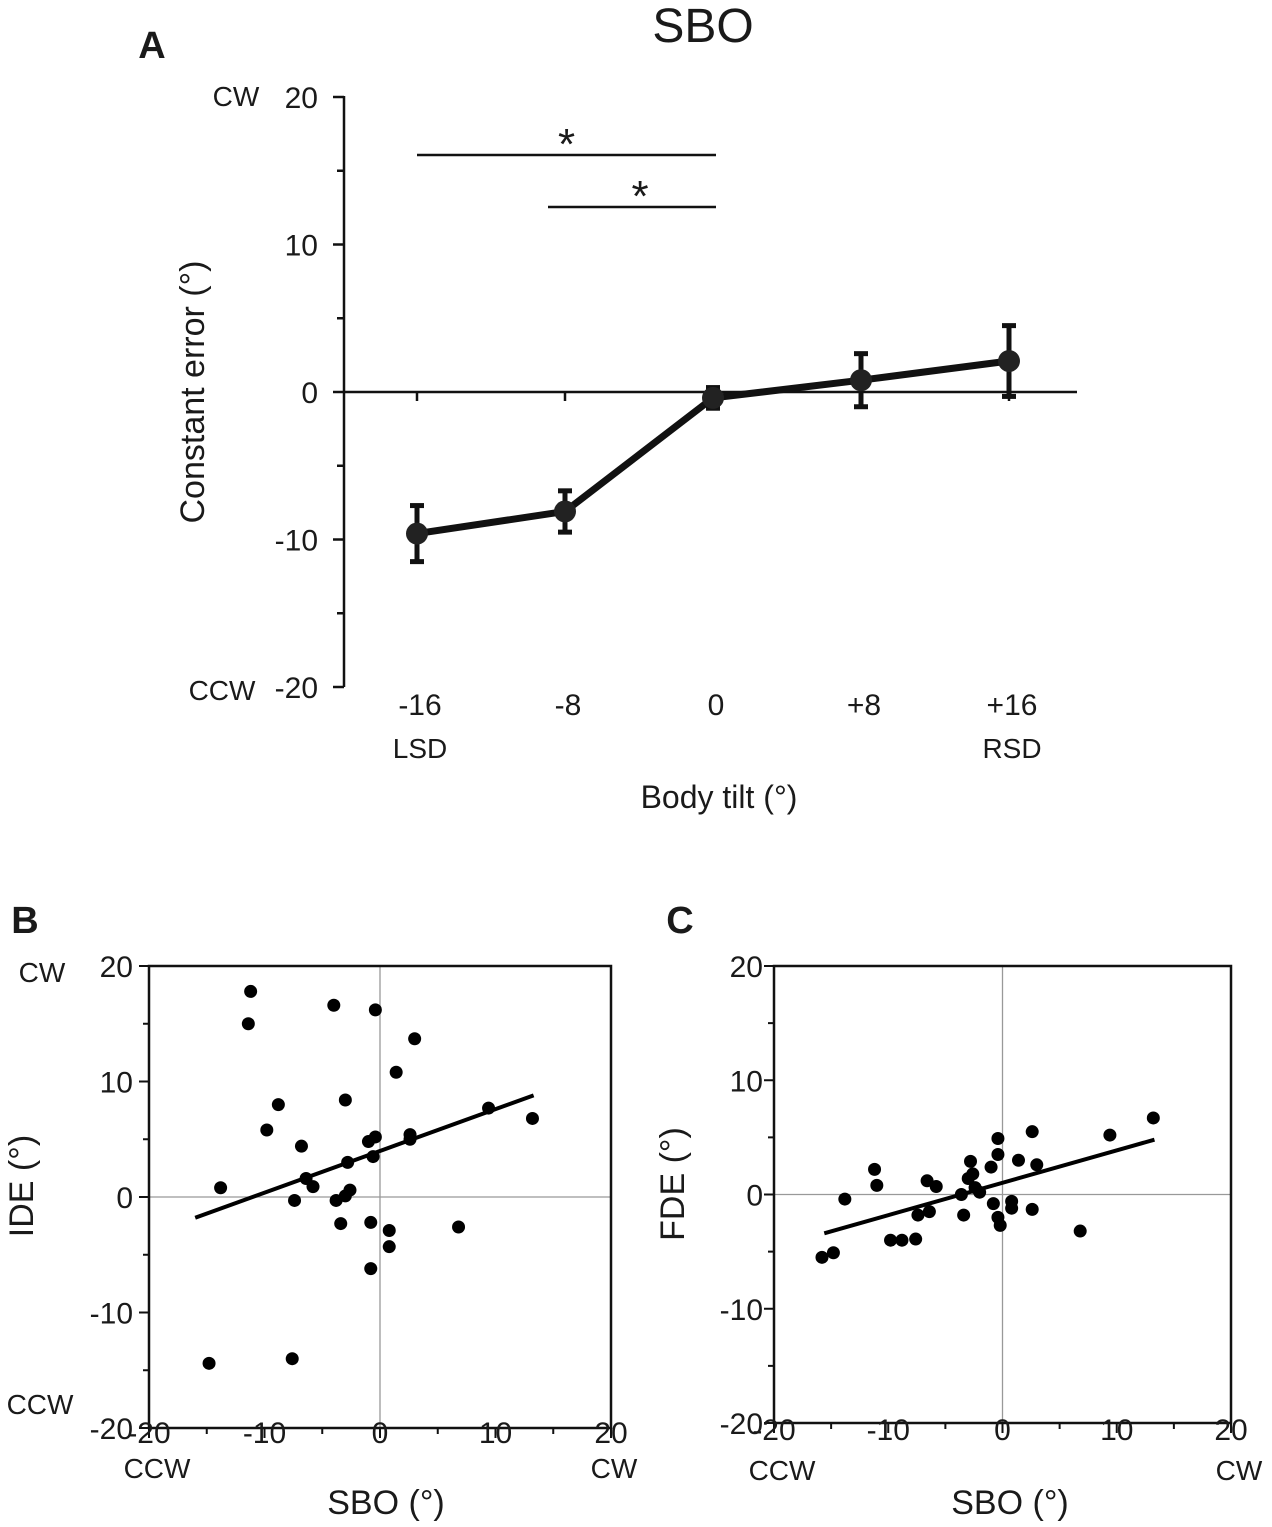 The width and height of the screenshot is (1272, 1527). What do you see at coordinates (614, 1468) in the screenshot?
I see `panel-b-x-cw-label: CW` at bounding box center [614, 1468].